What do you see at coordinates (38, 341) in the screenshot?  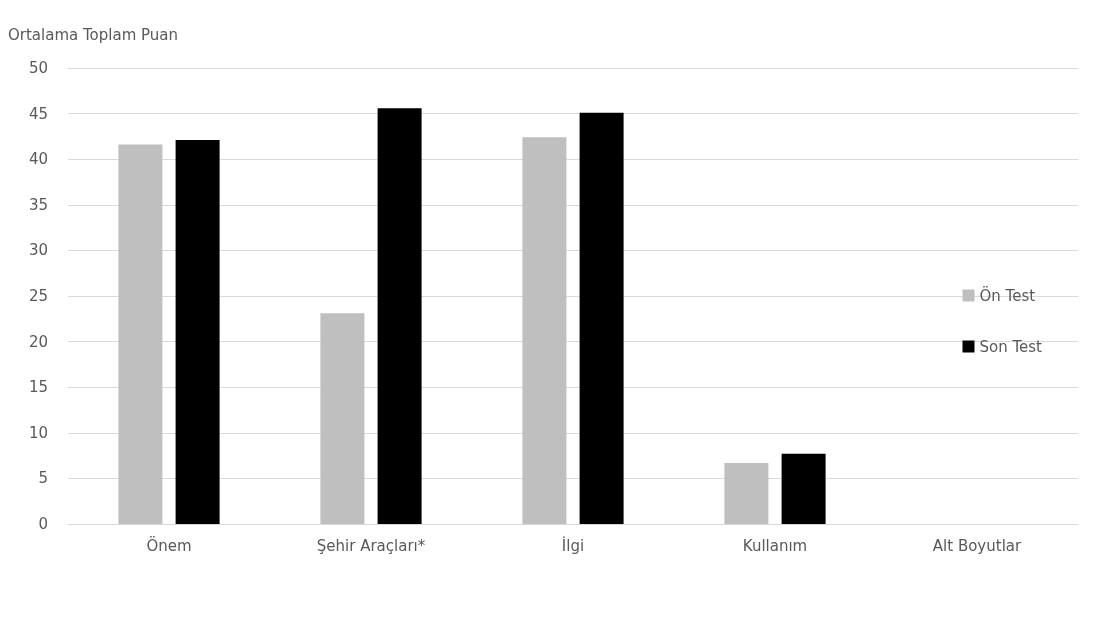 I see `y-tick-label: 20` at bounding box center [38, 341].